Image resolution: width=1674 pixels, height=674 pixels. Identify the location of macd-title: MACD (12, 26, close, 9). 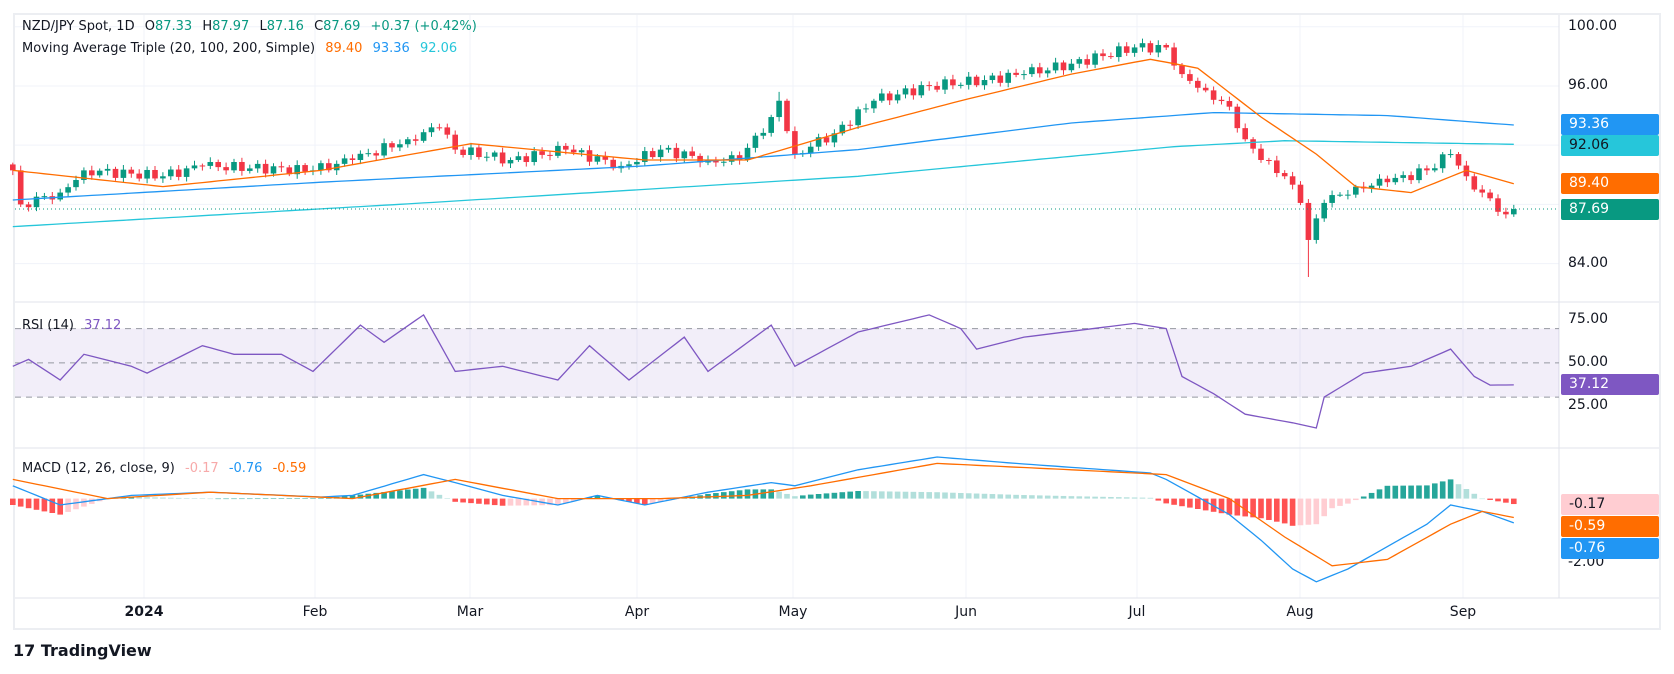
(98, 468).